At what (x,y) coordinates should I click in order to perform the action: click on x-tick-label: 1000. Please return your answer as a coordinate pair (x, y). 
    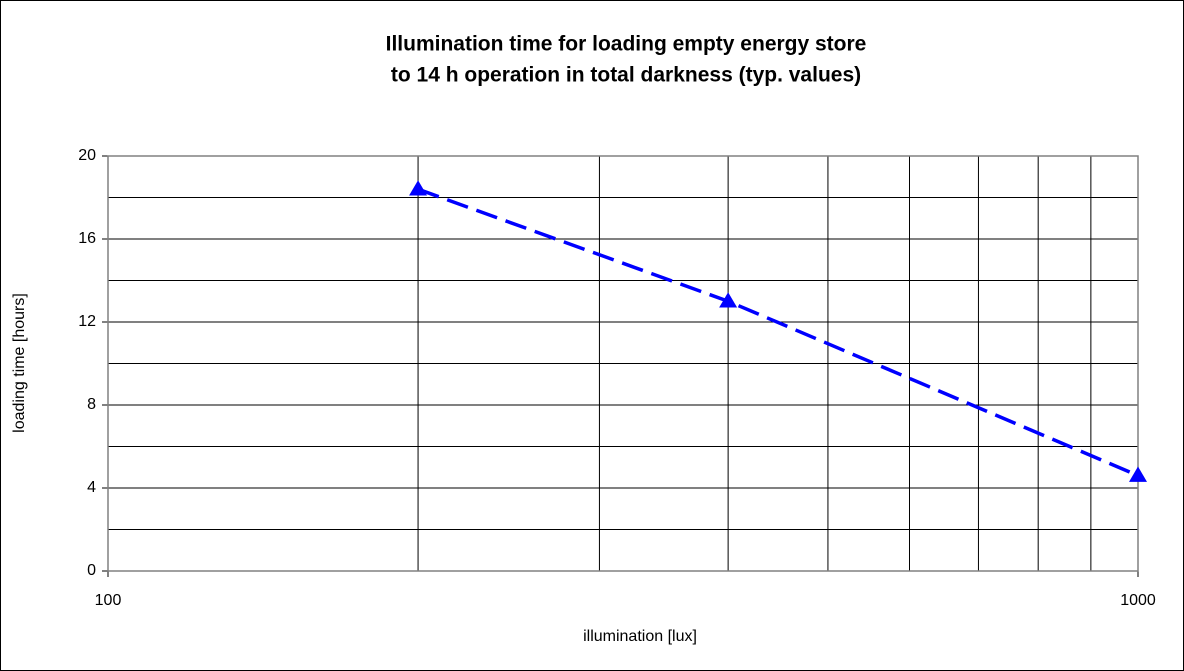
    Looking at the image, I should click on (1138, 600).